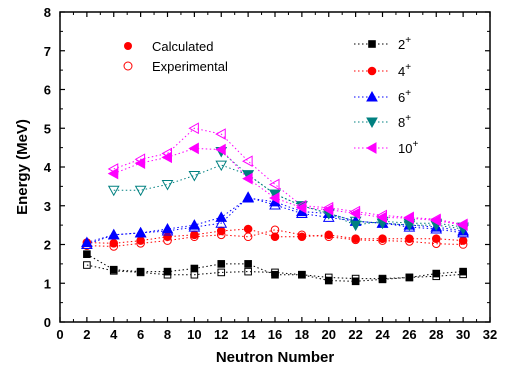 This screenshot has height=369, width=508. I want to click on legend-experimental-label: Experimental, so click(190, 66).